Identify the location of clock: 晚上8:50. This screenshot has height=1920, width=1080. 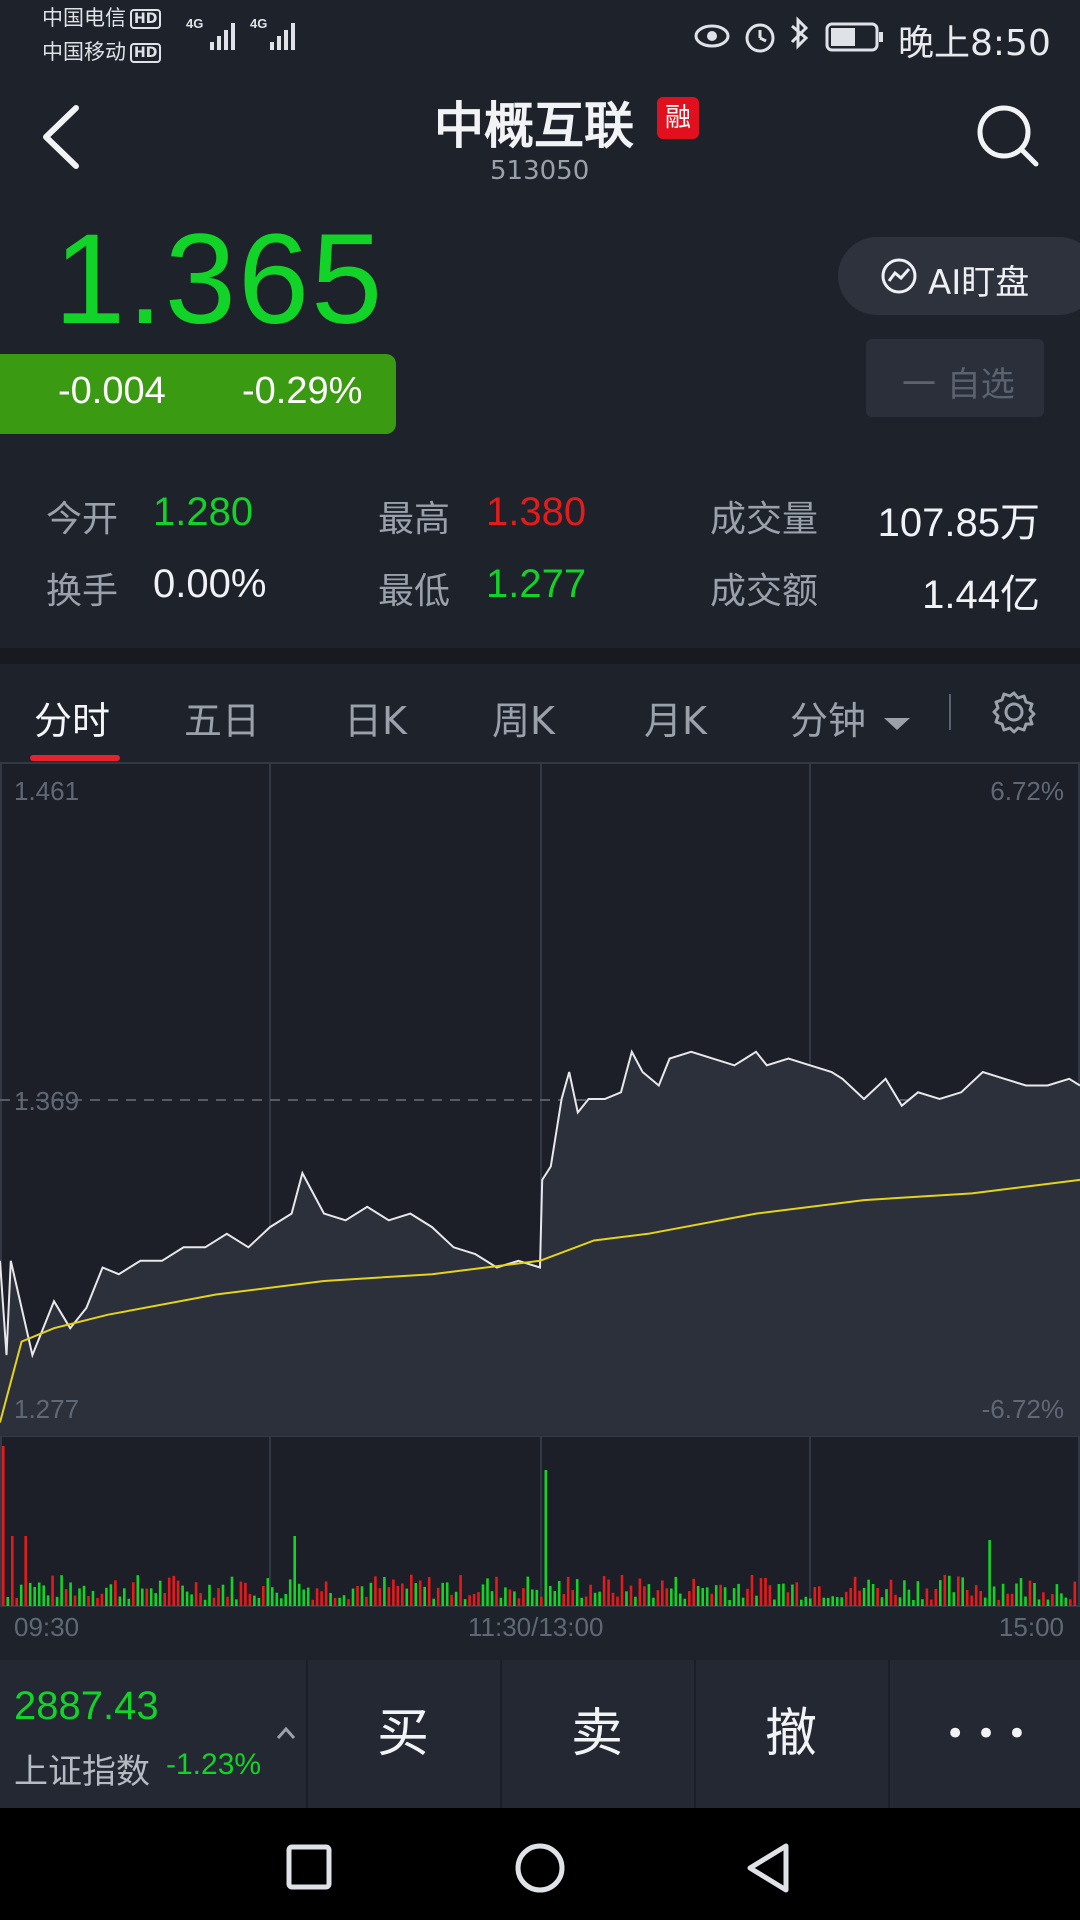
(974, 43).